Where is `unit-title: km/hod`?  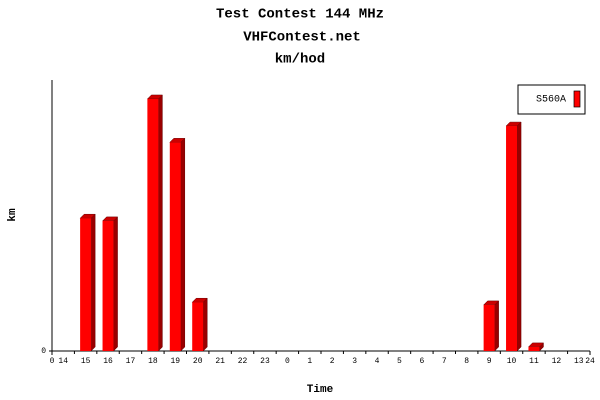 unit-title: km/hod is located at coordinates (300, 60).